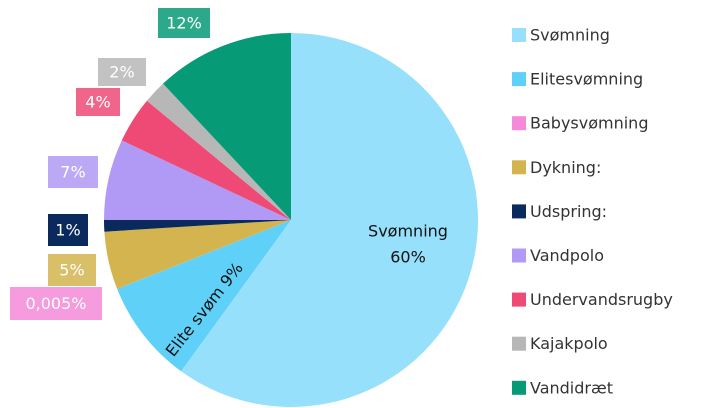 Image resolution: width=723 pixels, height=408 pixels. What do you see at coordinates (567, 255) in the screenshot?
I see `legend-label: Vandpolo` at bounding box center [567, 255].